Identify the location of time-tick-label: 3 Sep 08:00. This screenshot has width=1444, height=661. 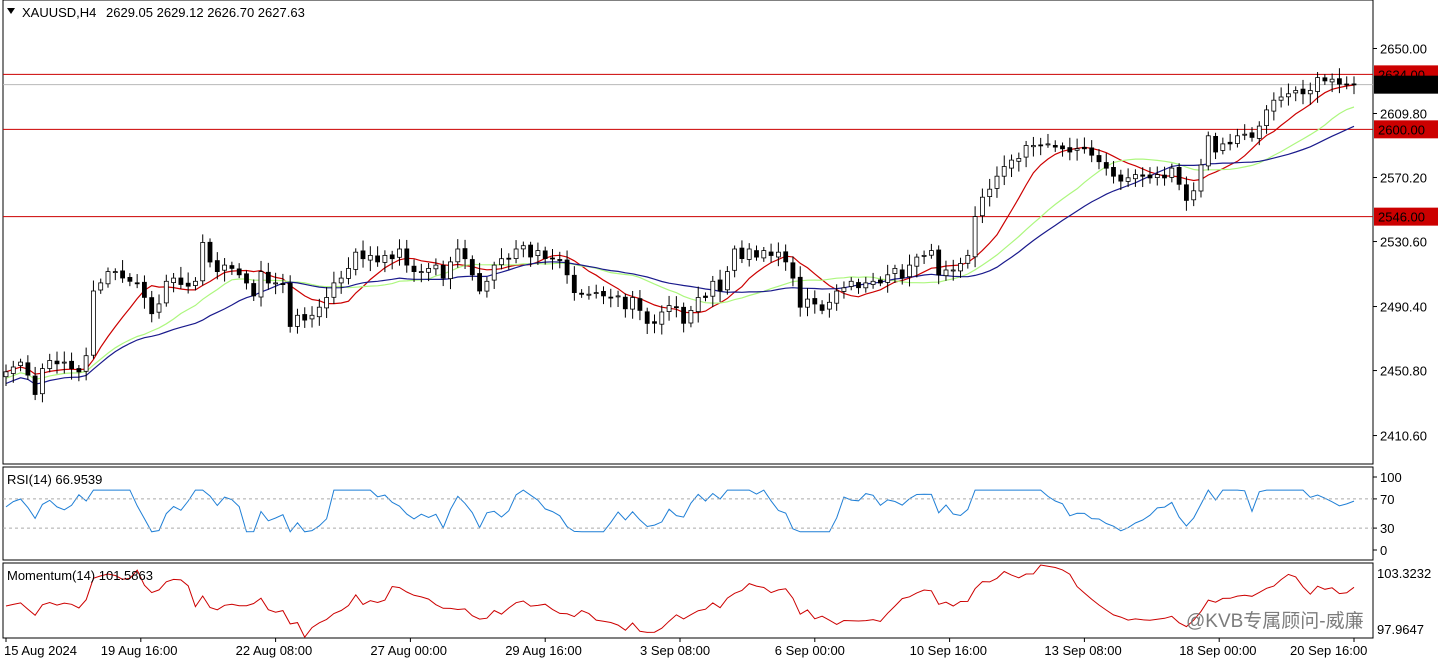
(675, 650).